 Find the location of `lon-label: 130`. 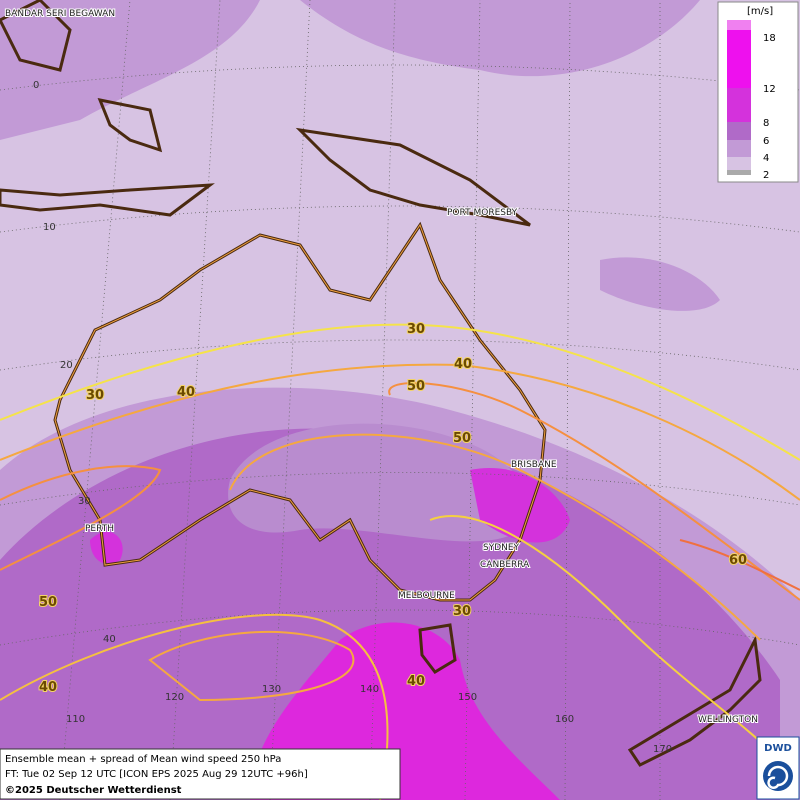

lon-label: 130 is located at coordinates (271, 689).